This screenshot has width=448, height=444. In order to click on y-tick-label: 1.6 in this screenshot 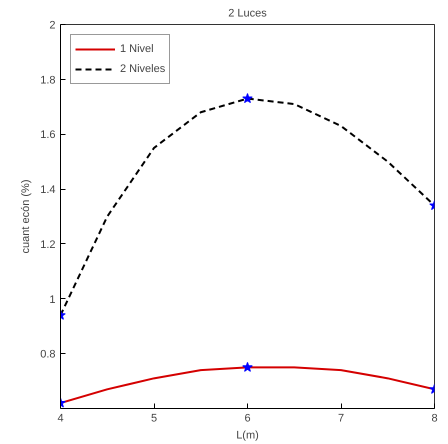, I will do `click(48, 135)`.